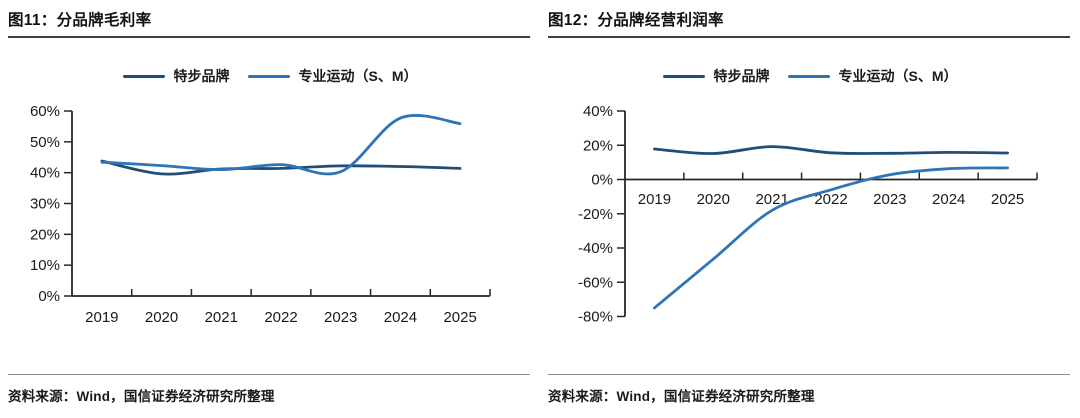  Describe the element at coordinates (595, 282) in the screenshot. I see `y-tick-label: -60%` at that location.